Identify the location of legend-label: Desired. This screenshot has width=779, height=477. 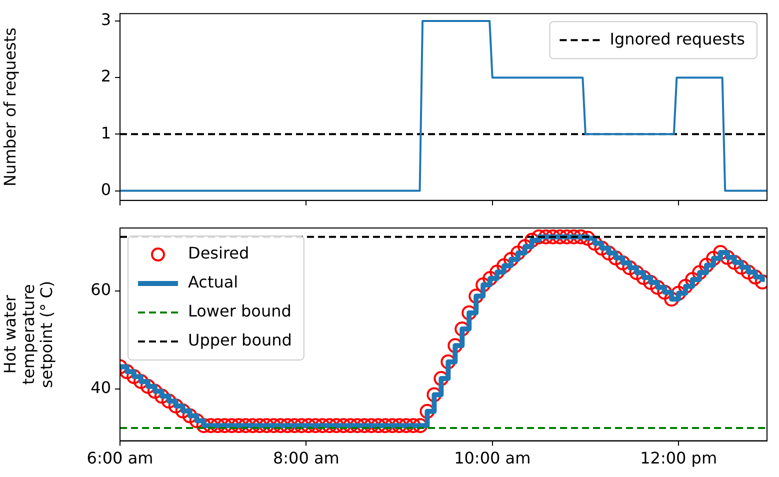
(219, 253).